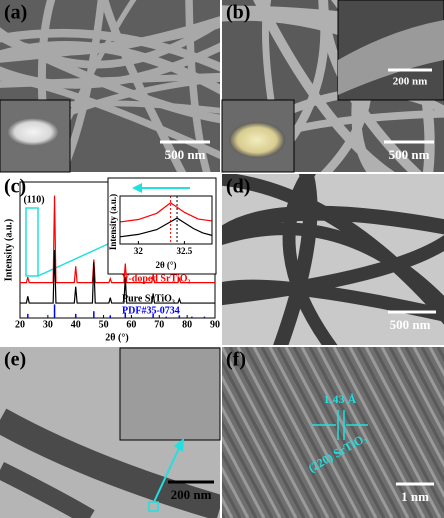 The width and height of the screenshot is (444, 518). I want to click on x-tick-label: 20, so click(20, 324).